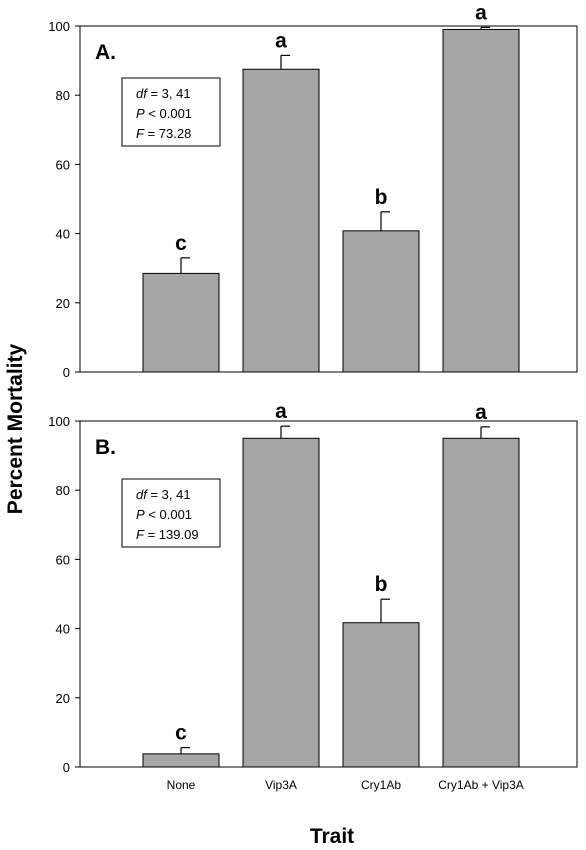  What do you see at coordinates (381, 785) in the screenshot?
I see `x-tick-label: Cry1Ab` at bounding box center [381, 785].